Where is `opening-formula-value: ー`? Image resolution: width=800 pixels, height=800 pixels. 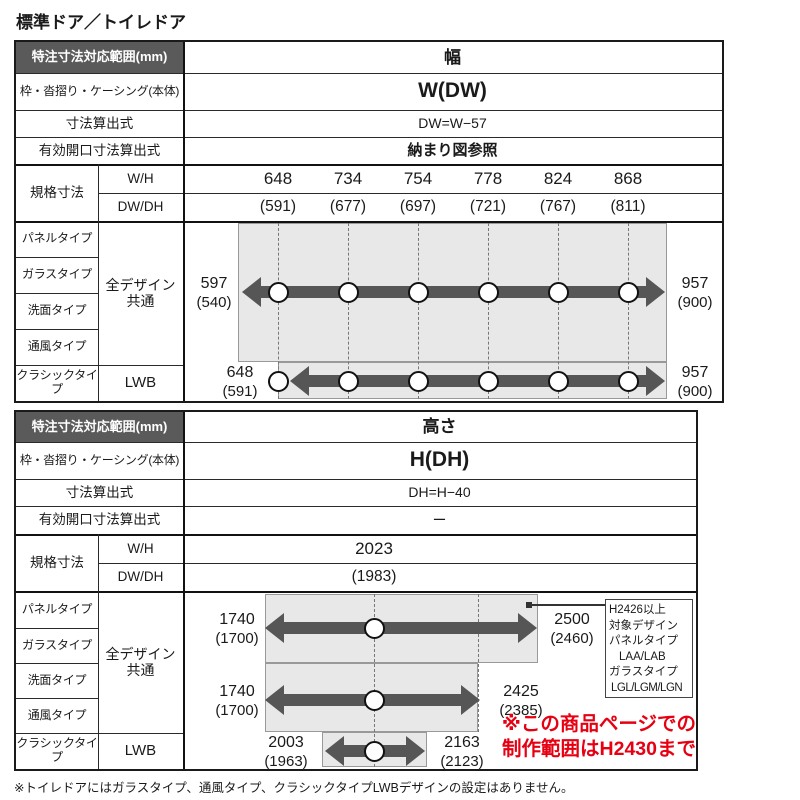 opening-formula-value: ー is located at coordinates (439, 519).